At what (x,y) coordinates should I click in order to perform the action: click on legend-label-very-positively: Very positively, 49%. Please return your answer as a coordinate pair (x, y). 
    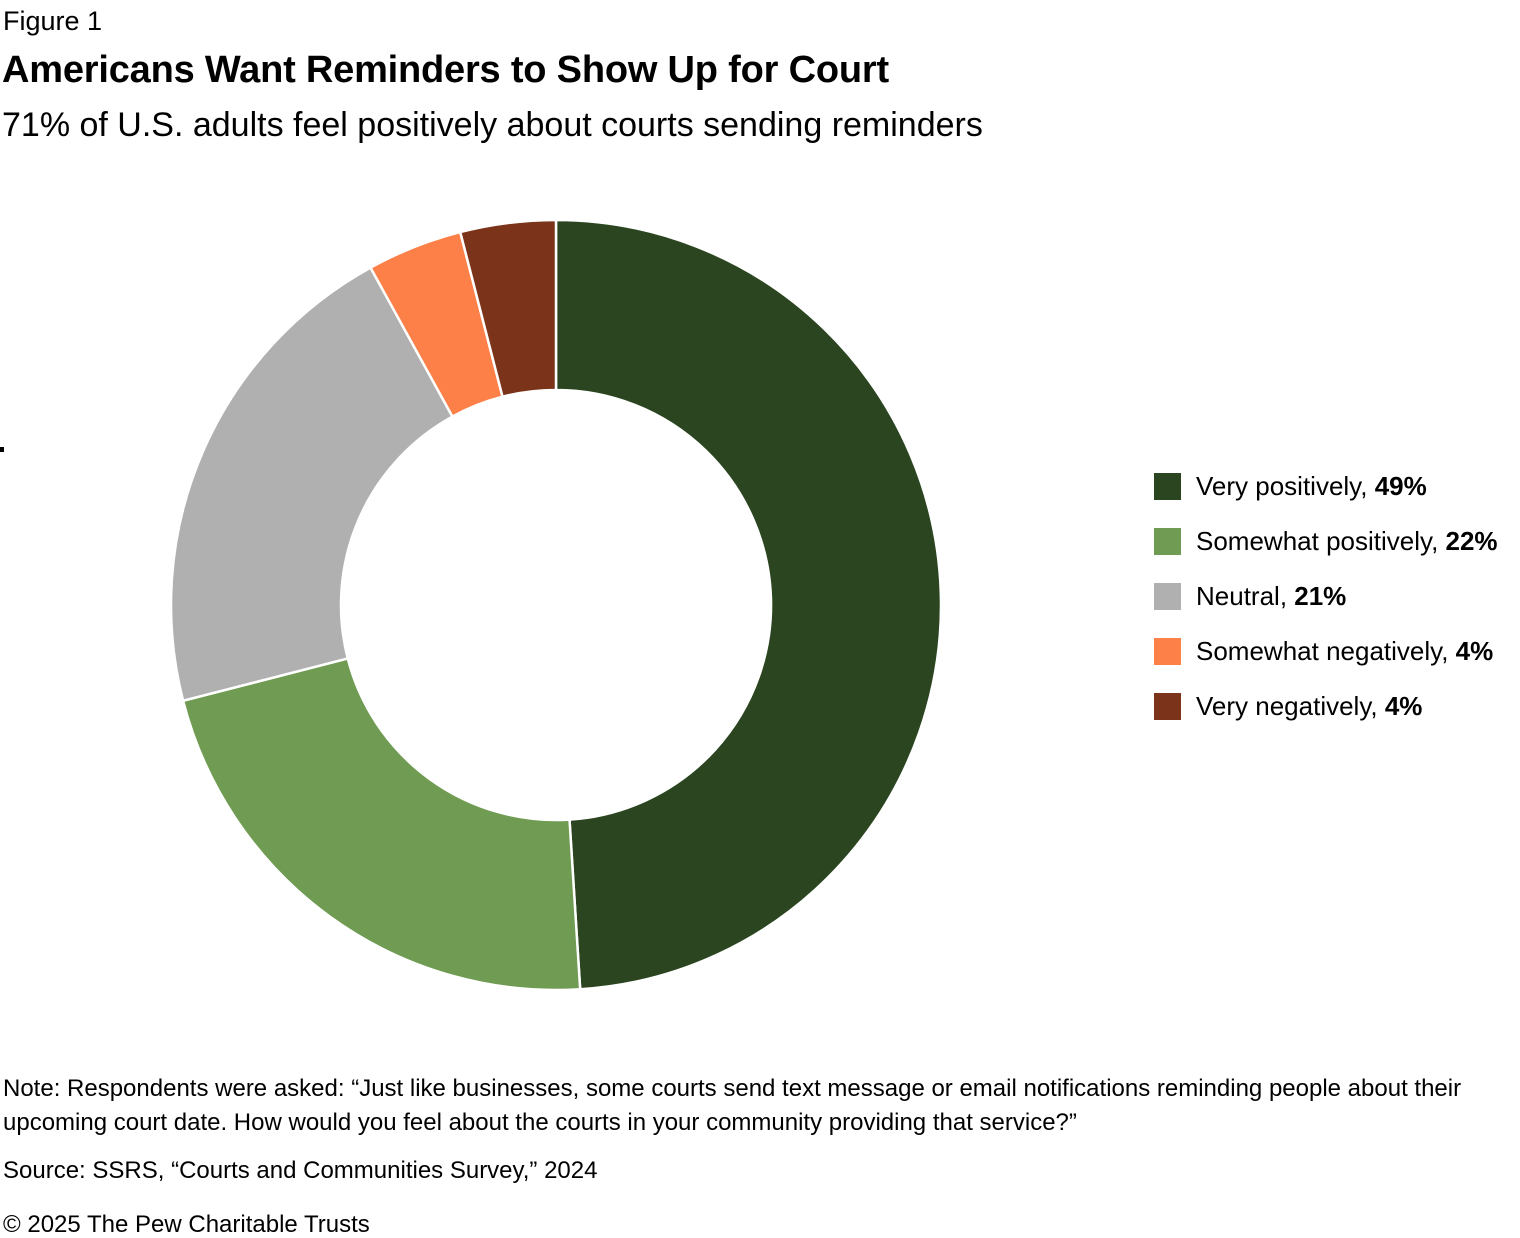
    Looking at the image, I should click on (1311, 486).